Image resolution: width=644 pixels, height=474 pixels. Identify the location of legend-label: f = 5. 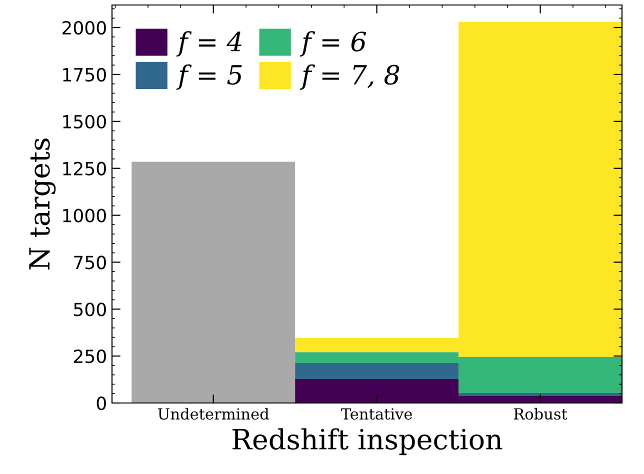
(209, 77).